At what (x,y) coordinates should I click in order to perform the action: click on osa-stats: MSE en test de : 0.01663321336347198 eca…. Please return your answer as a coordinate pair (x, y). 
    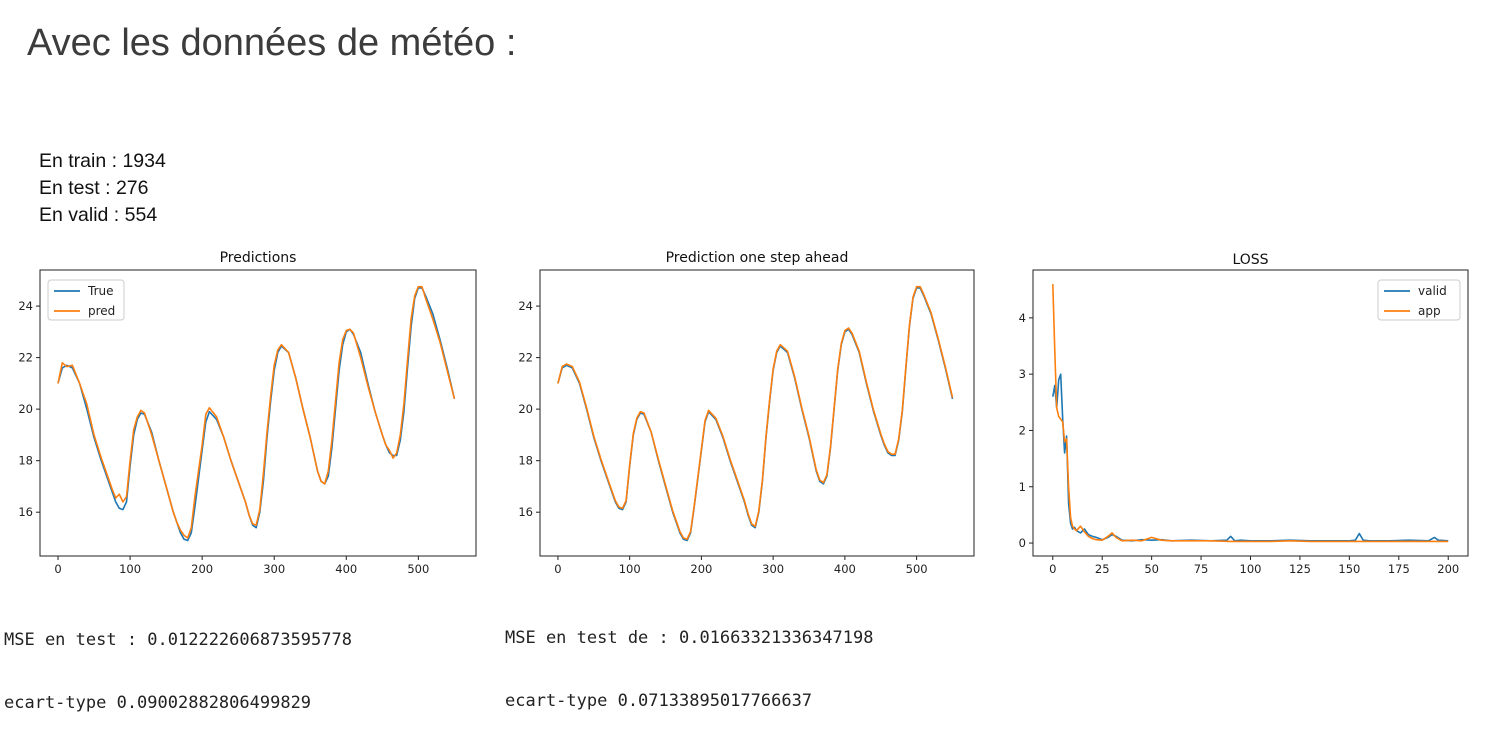
    Looking at the image, I should click on (689, 659).